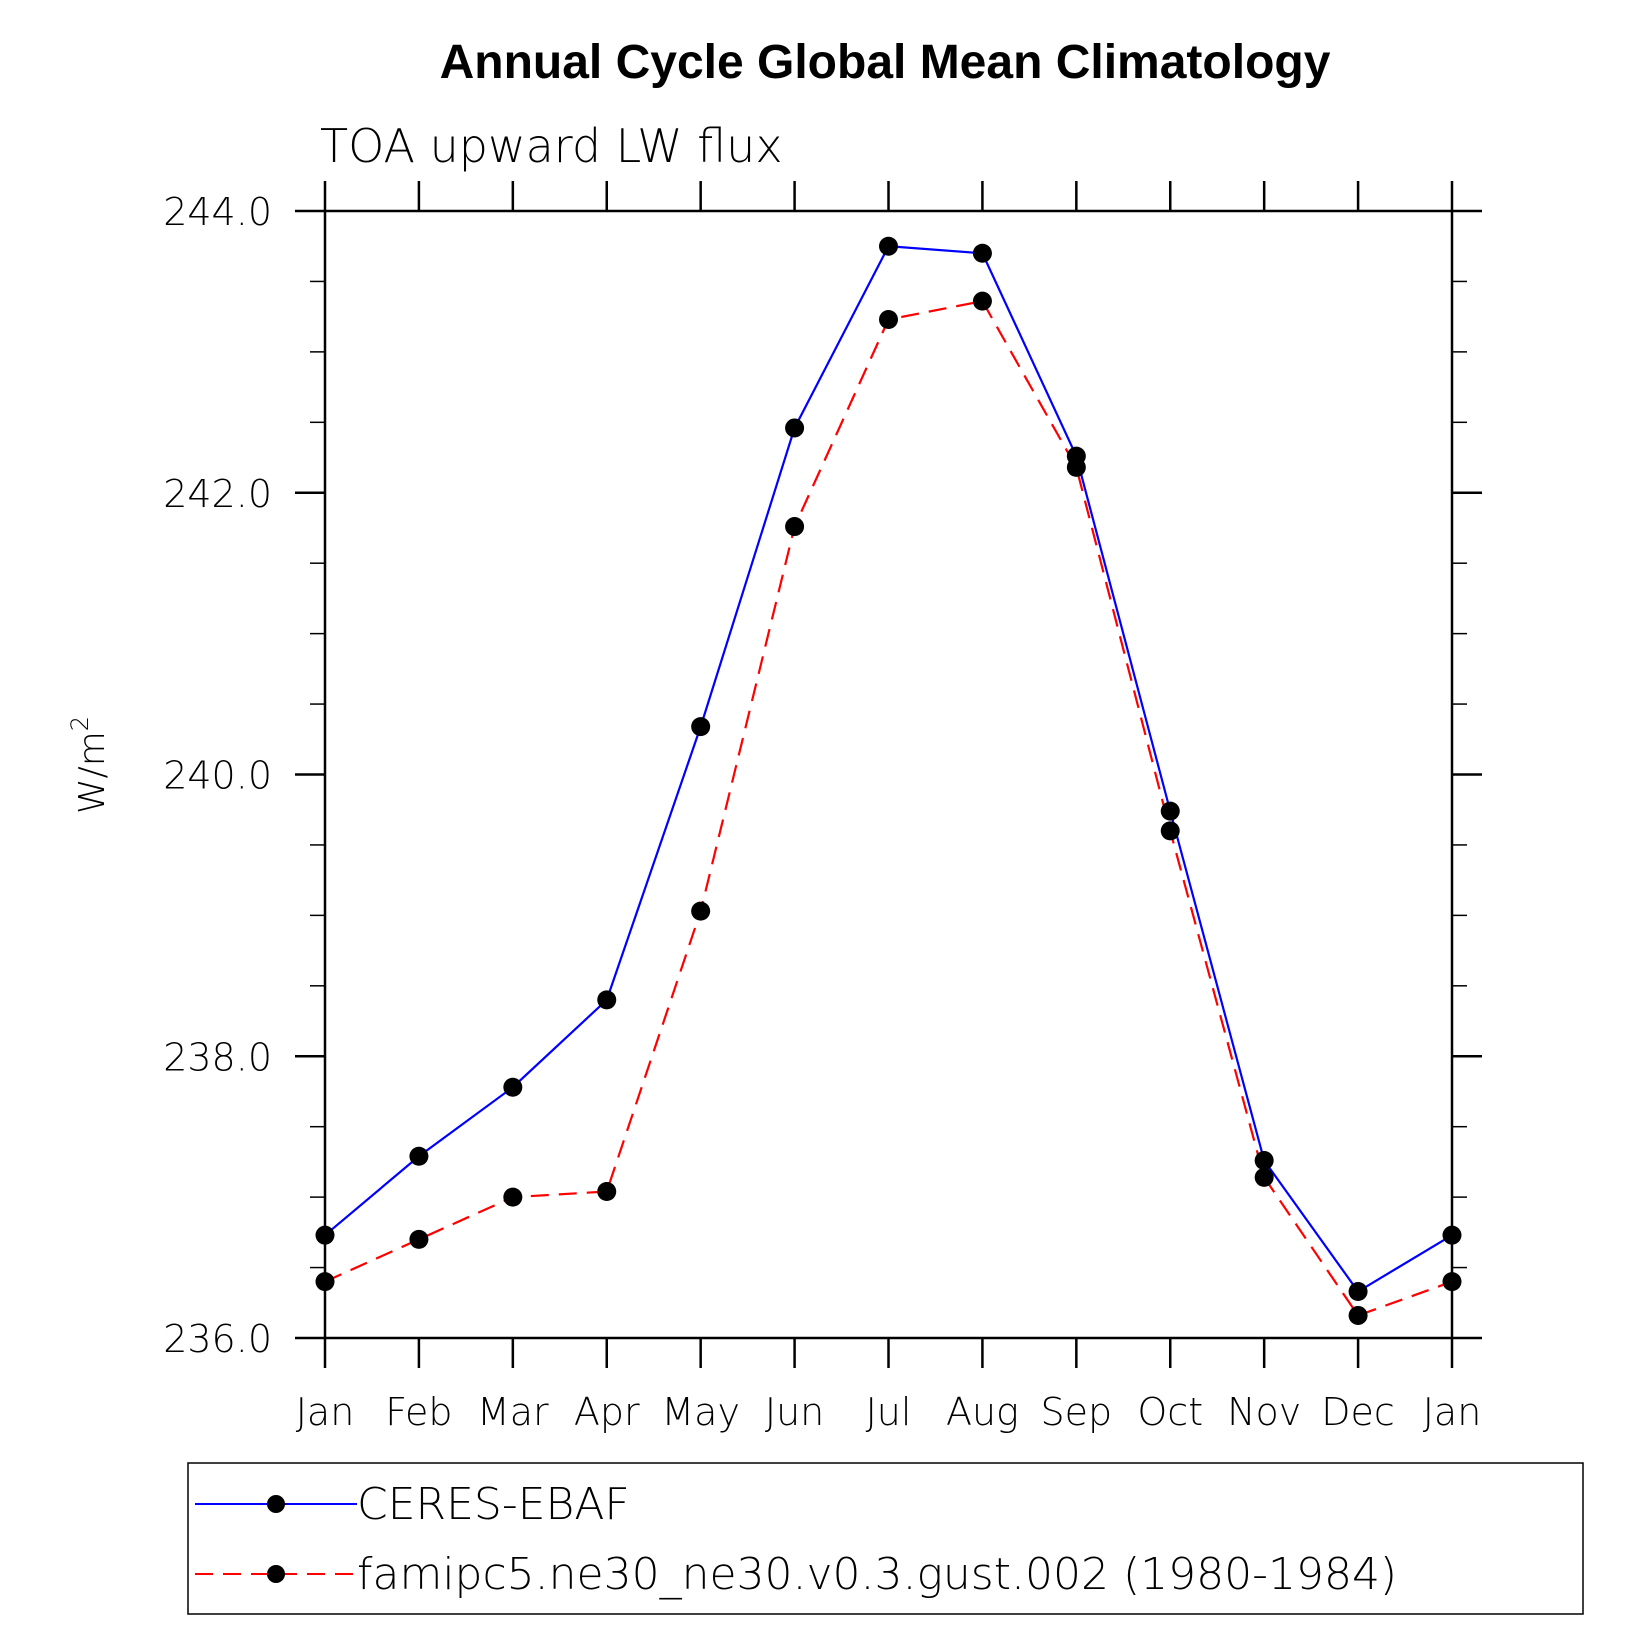  I want to click on y-tick-label-4: 244.0, so click(217, 212).